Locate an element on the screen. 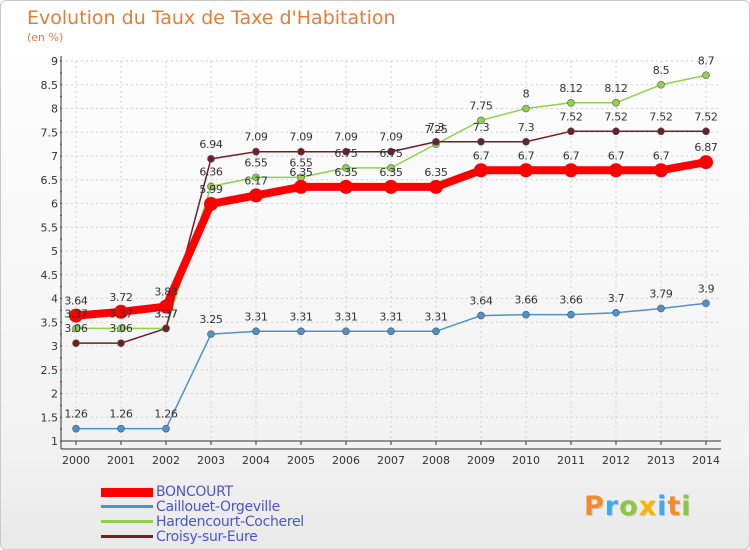 This screenshot has height=550, width=750. data-label: 3.06 is located at coordinates (121, 328).